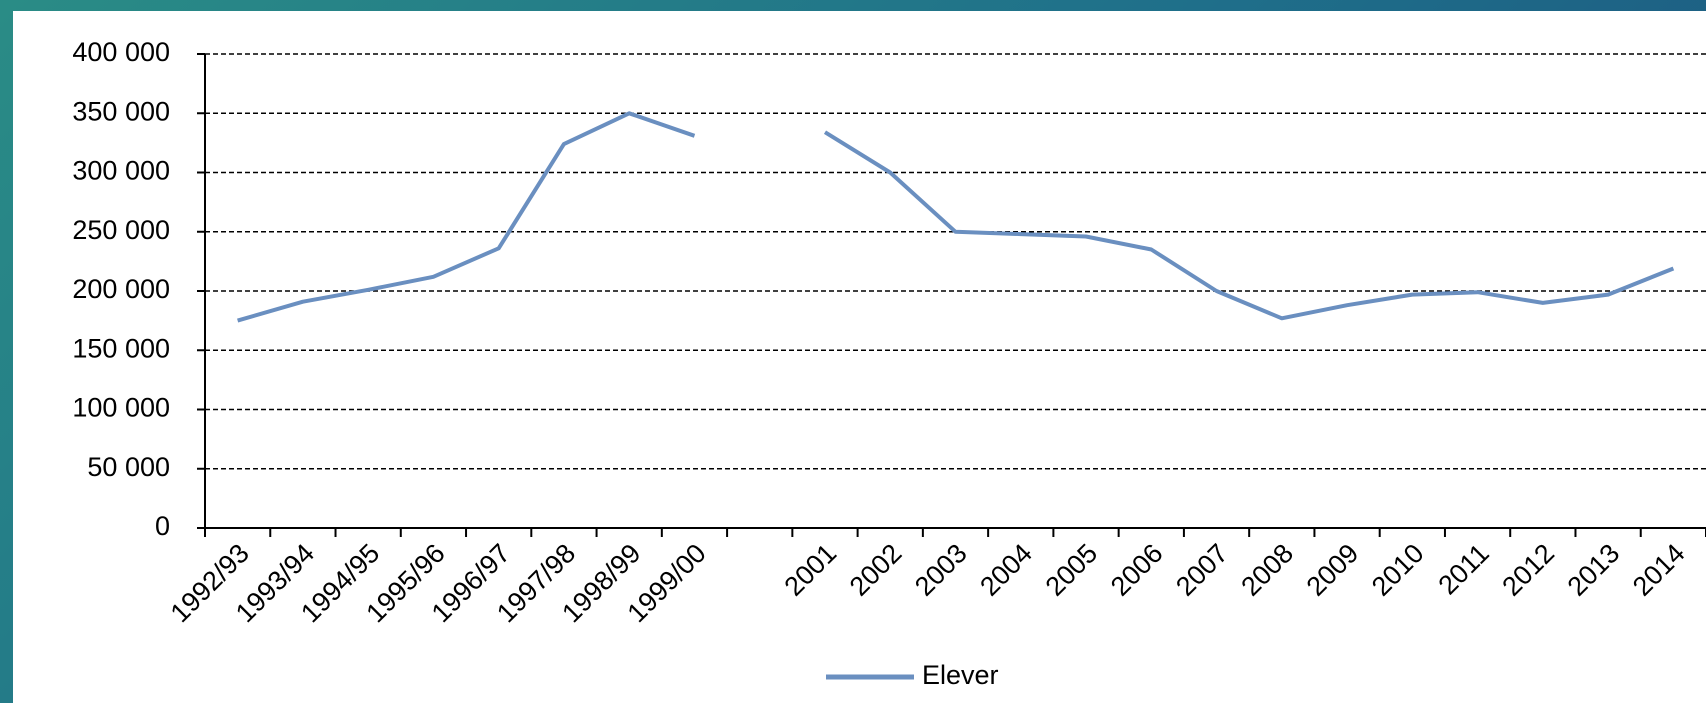 This screenshot has width=1706, height=703. What do you see at coordinates (1333, 570) in the screenshot?
I see `x-tick-label: 2009` at bounding box center [1333, 570].